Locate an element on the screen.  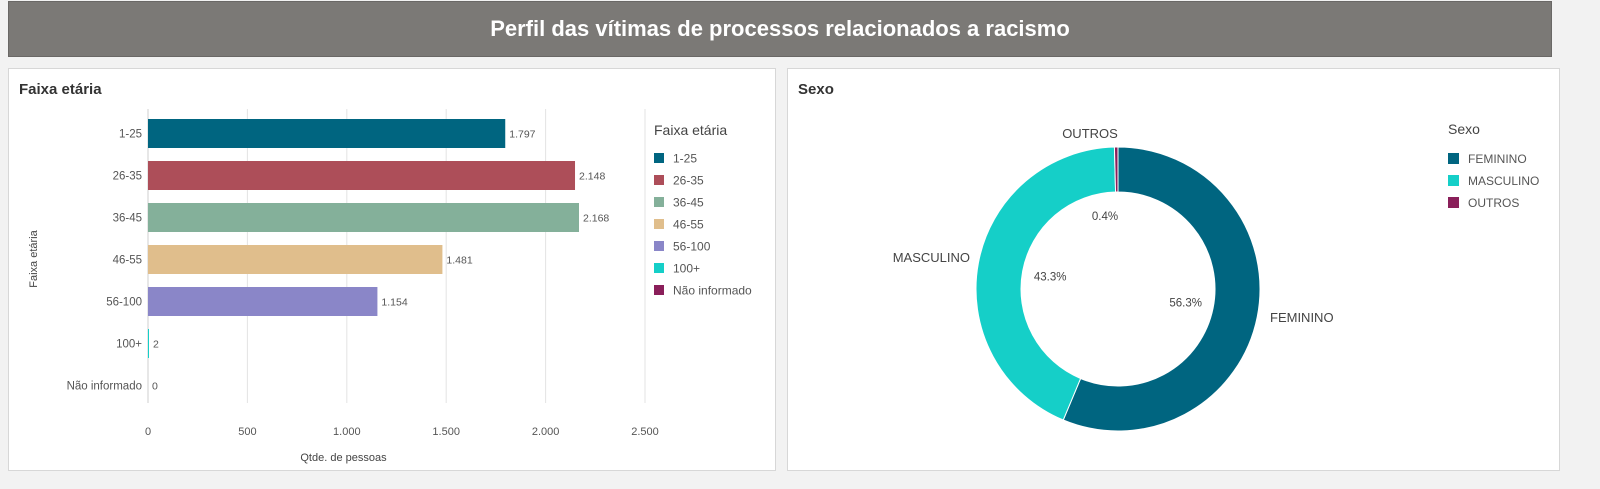
x-tick-label: 1.000 is located at coordinates (347, 432).